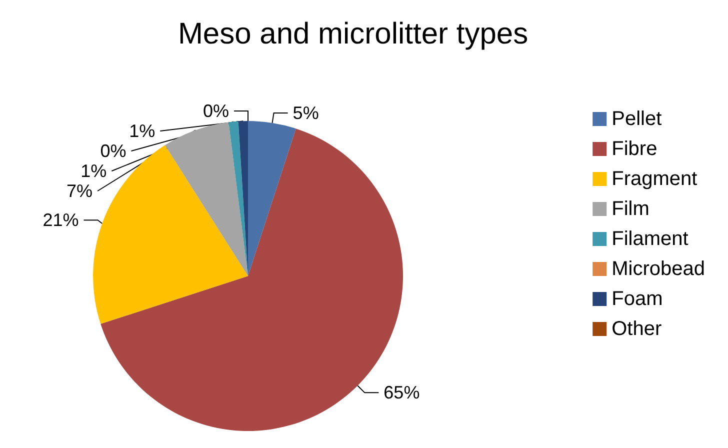  What do you see at coordinates (659, 269) in the screenshot?
I see `legend-label: Microbead` at bounding box center [659, 269].